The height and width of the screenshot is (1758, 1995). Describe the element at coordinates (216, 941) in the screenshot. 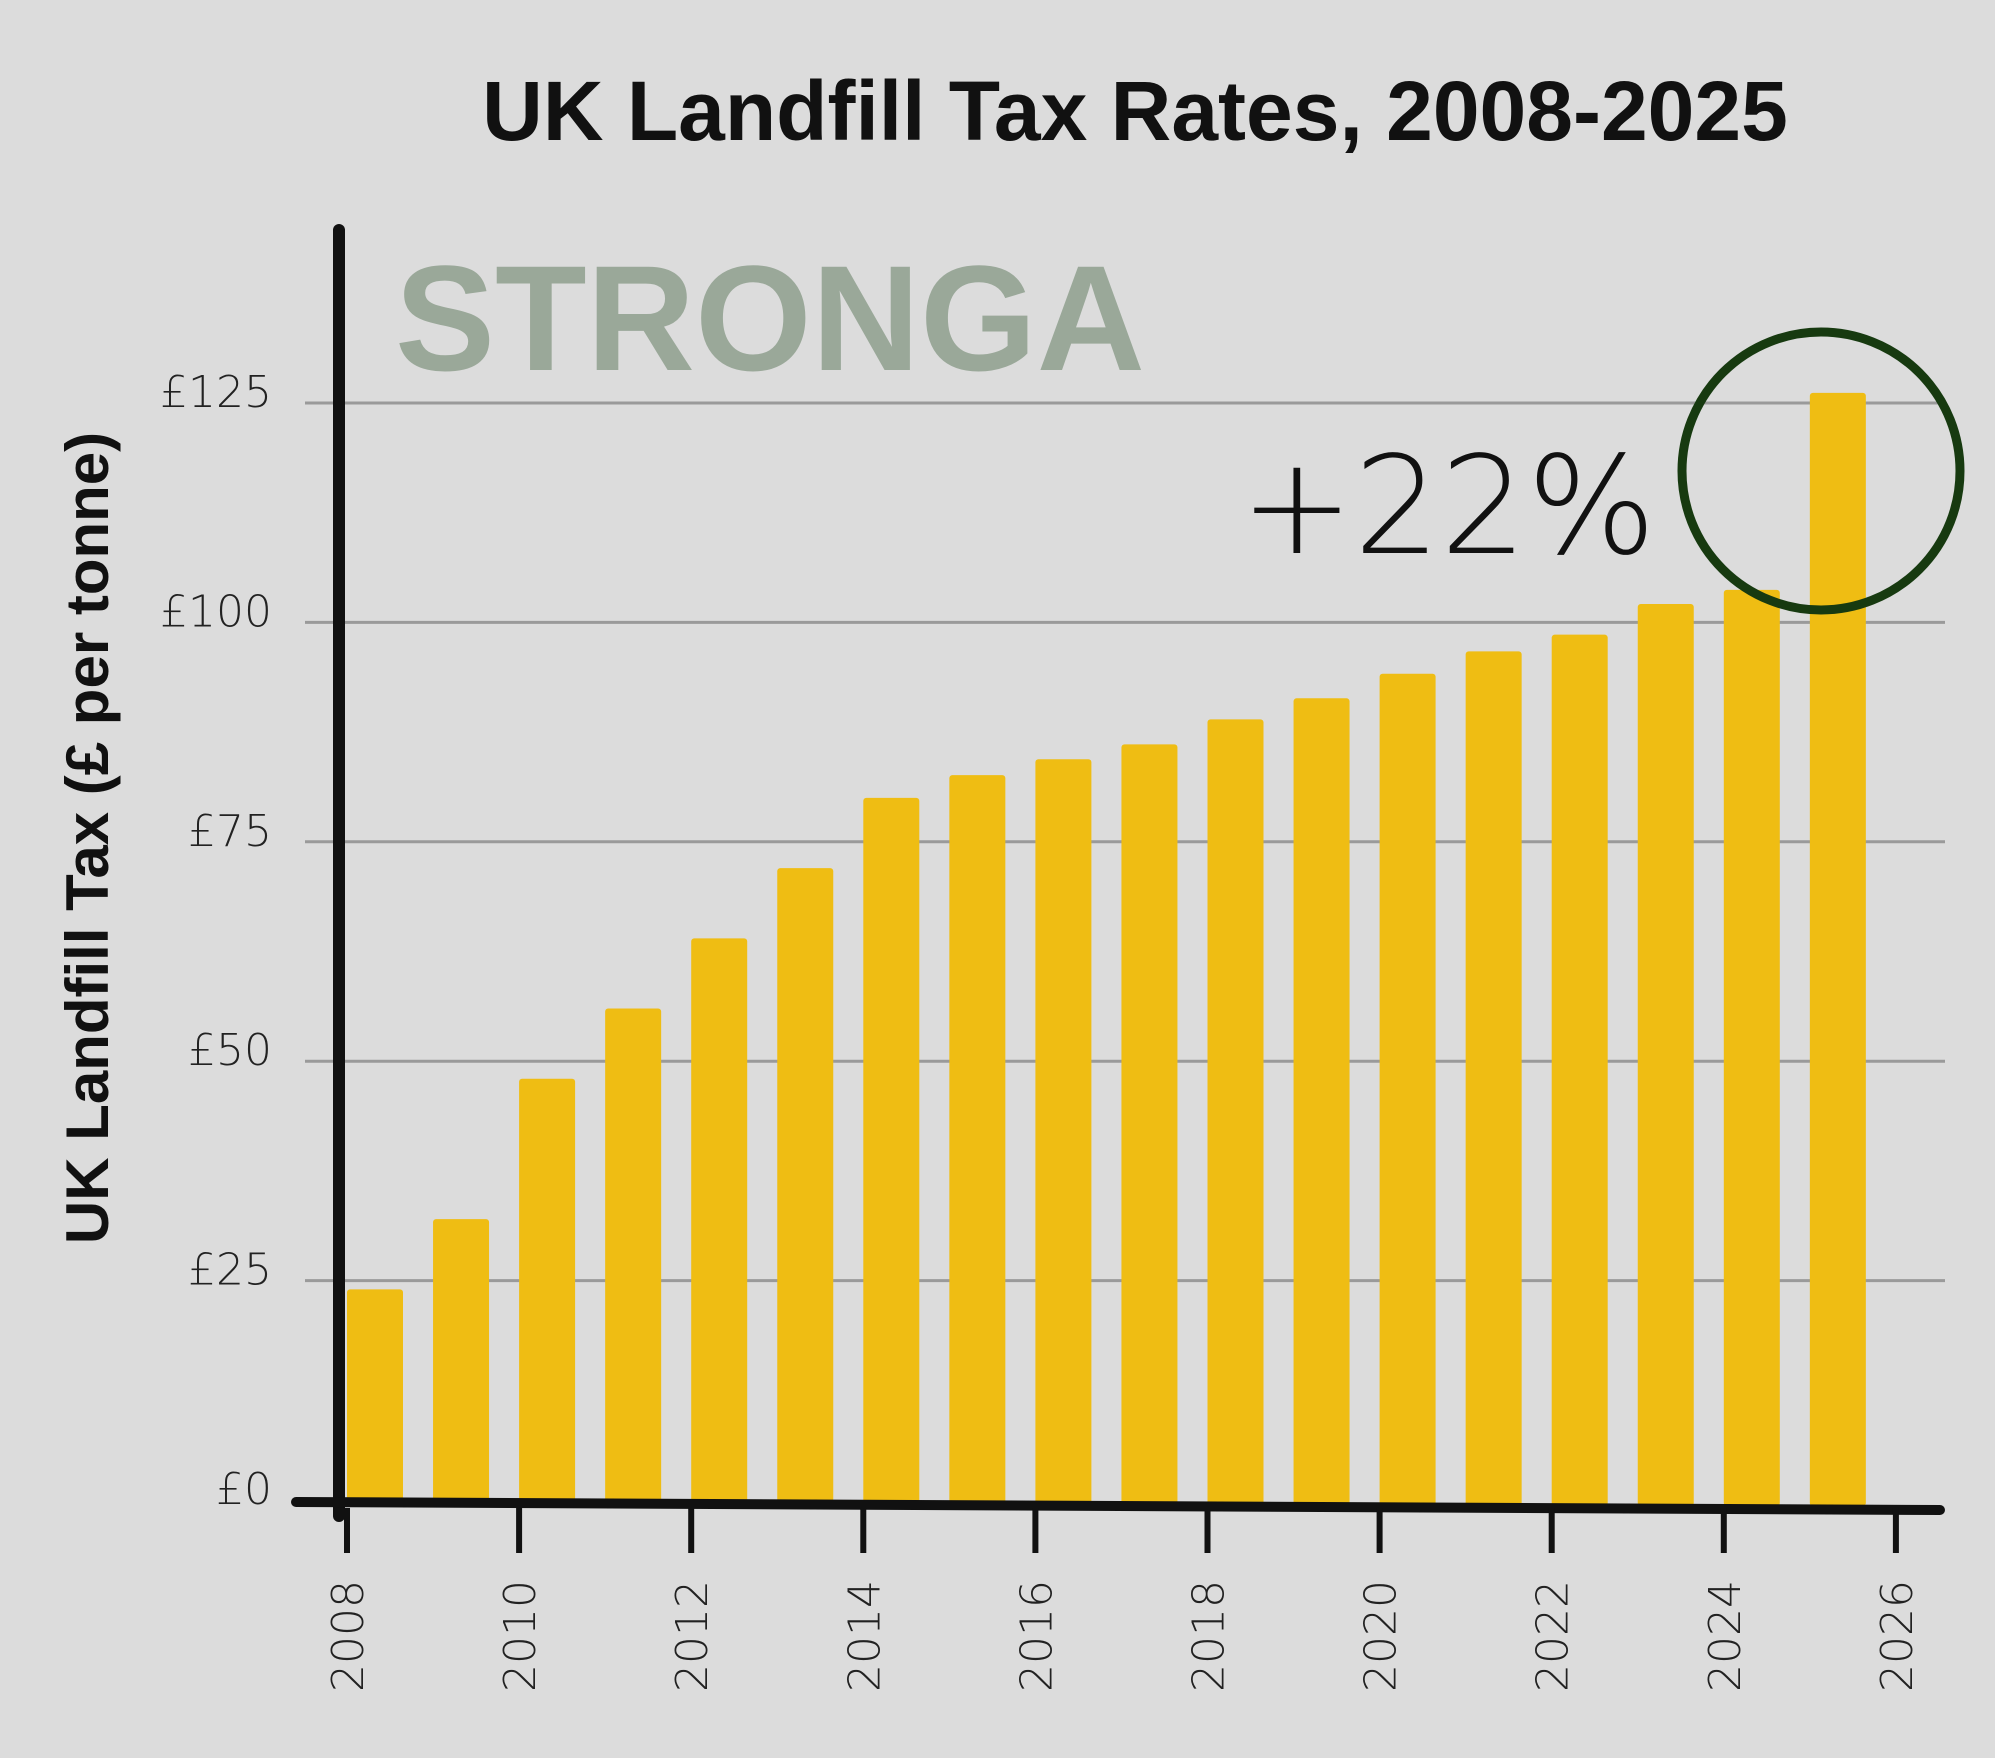

I see `y-axis-tick-labels: £0 £25 £50 £75 £100 £125` at that location.